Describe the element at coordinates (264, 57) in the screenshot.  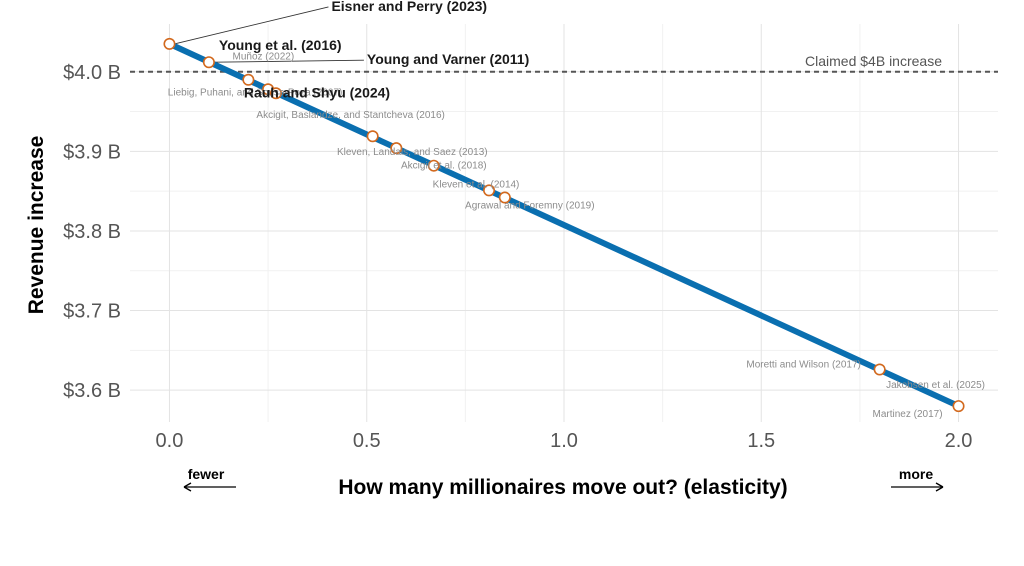
I see `point-label: Muñoz (2022)` at that location.